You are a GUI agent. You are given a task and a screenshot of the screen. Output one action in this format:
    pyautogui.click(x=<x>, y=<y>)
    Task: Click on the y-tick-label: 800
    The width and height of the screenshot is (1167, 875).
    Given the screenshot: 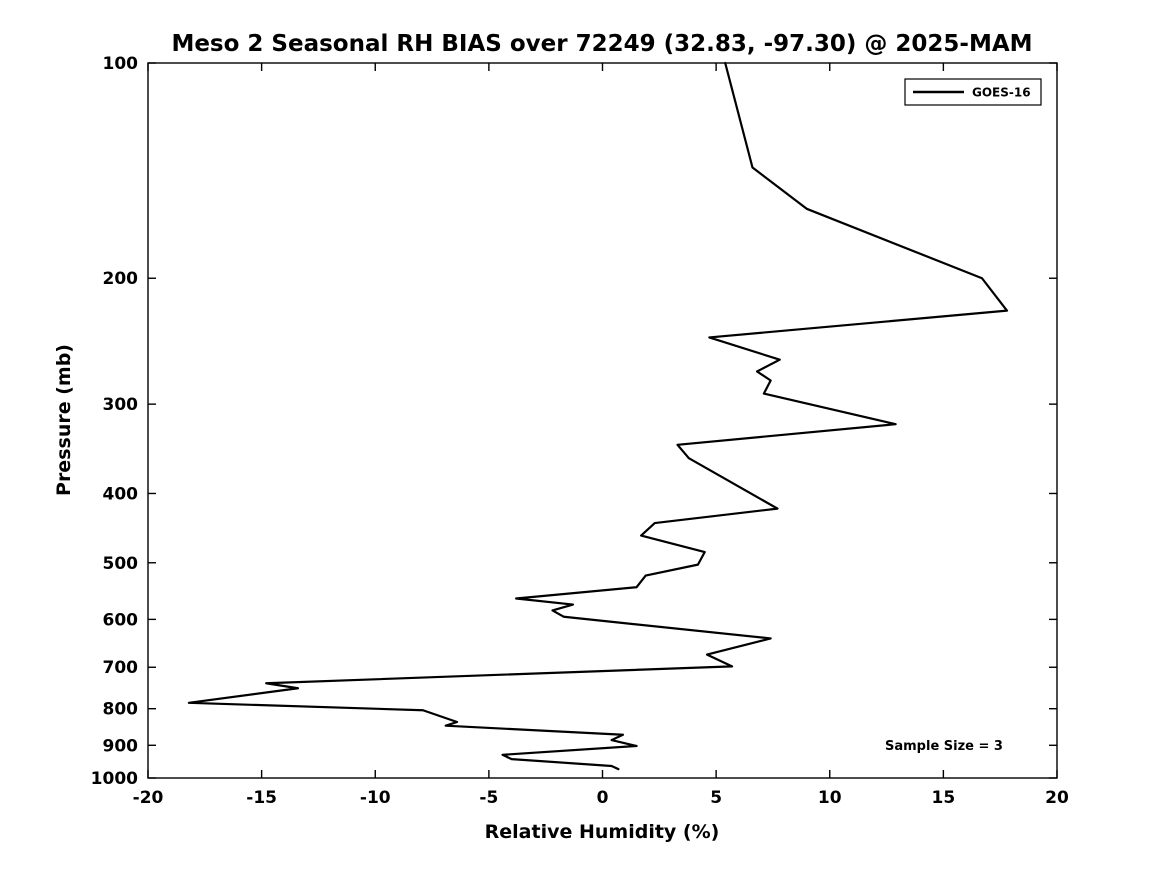 What is the action you would take?
    pyautogui.click(x=121, y=710)
    